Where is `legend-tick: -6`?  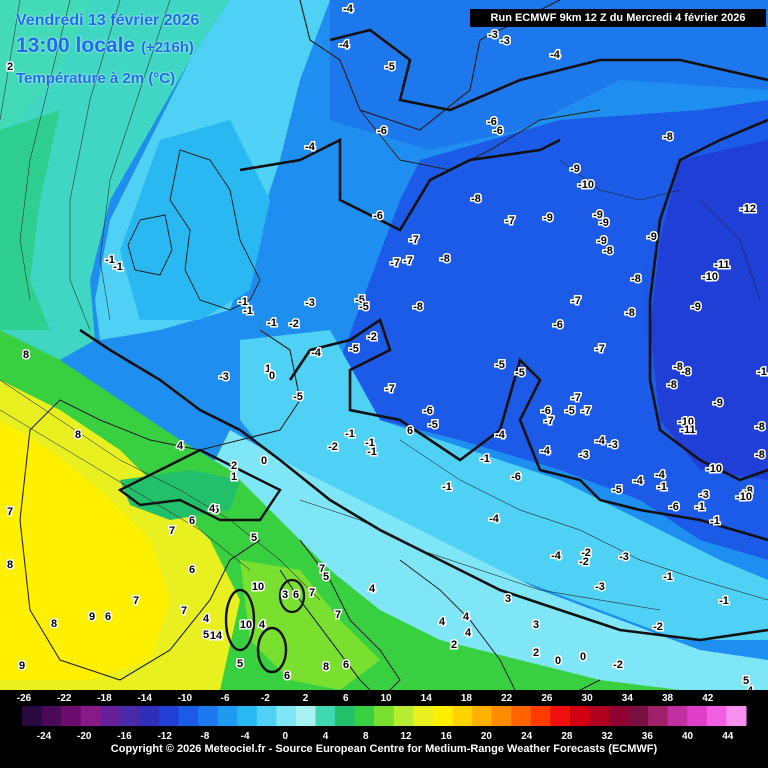 legend-tick: -6 is located at coordinates (225, 698).